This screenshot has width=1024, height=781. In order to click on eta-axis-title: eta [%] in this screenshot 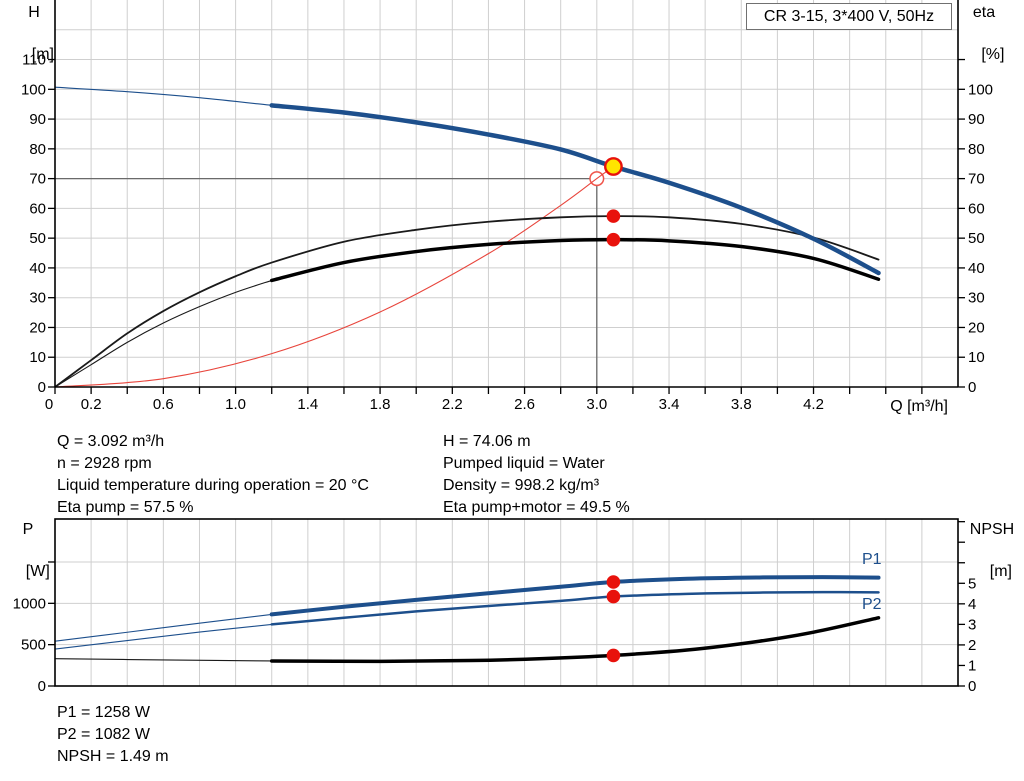, I will do `click(984, 33)`.